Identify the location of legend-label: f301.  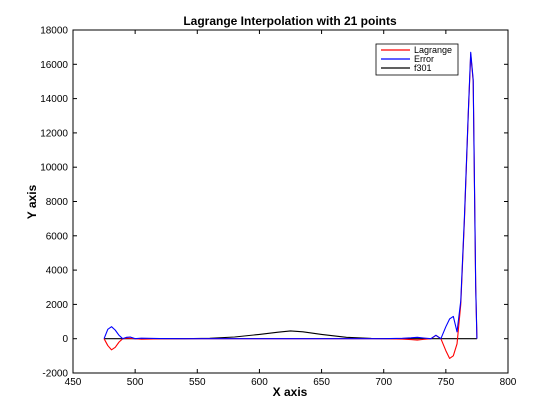
(423, 68).